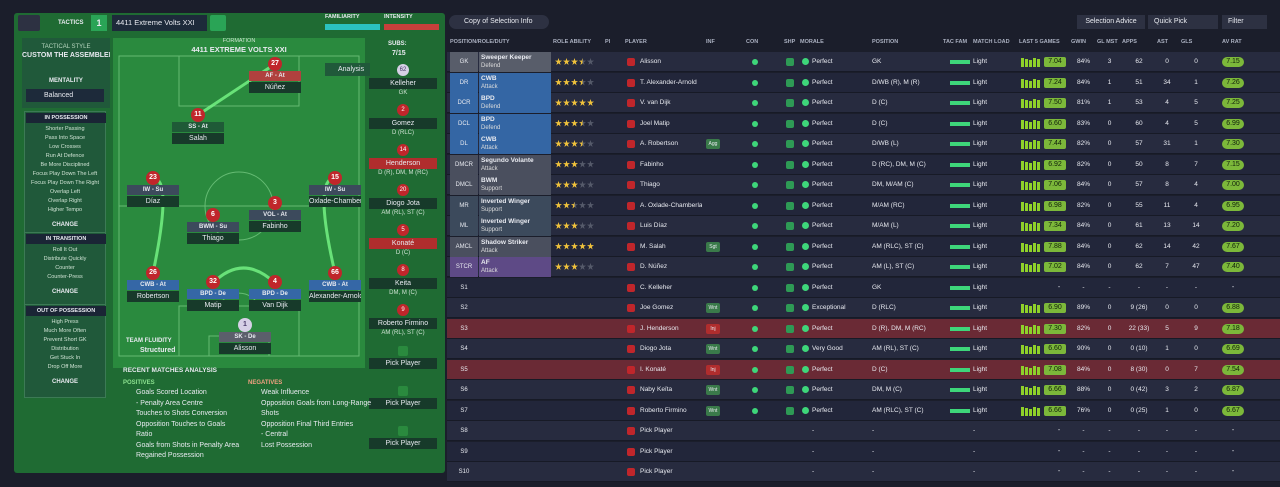 This screenshot has width=1280, height=487. What do you see at coordinates (668, 82) in the screenshot?
I see `player: T. Alexander-Arnold` at bounding box center [668, 82].